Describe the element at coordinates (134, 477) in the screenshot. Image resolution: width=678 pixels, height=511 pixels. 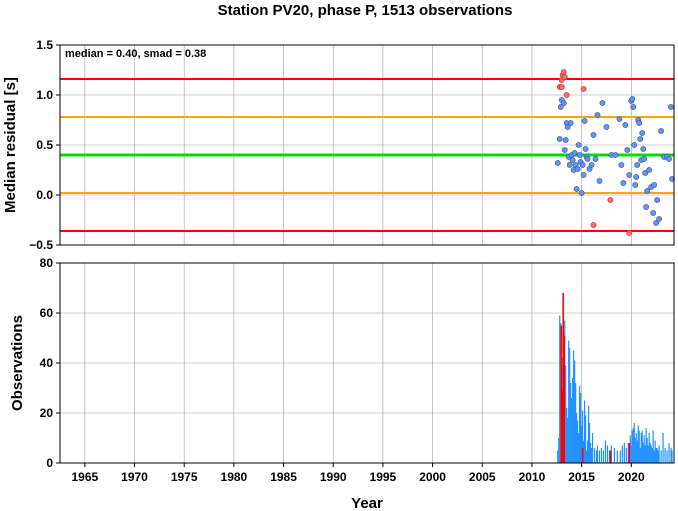
I see `x-tick-label: 1970` at that location.